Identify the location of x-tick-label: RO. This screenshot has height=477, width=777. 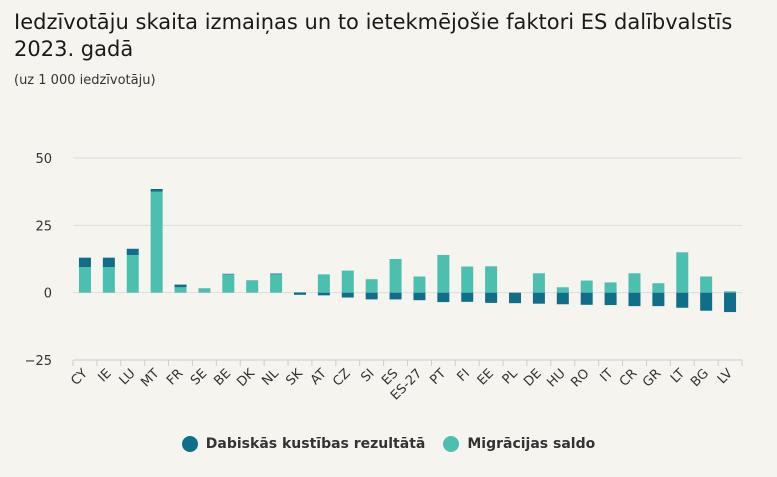
(580, 378).